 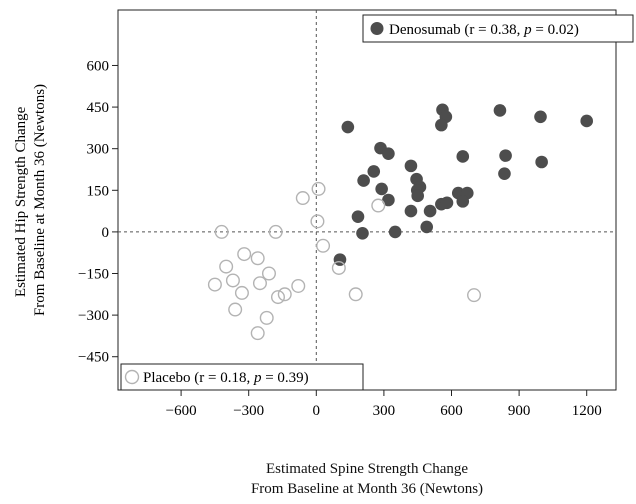 I want to click on legend-marker-placebo, so click(x=132, y=377).